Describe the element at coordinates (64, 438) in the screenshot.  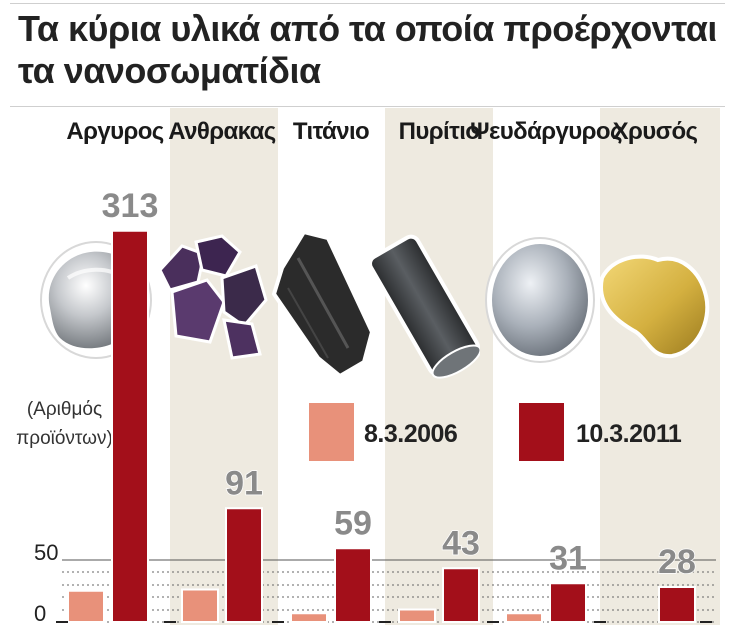
I see `y-axis-label-line-2: προϊόντων)` at that location.